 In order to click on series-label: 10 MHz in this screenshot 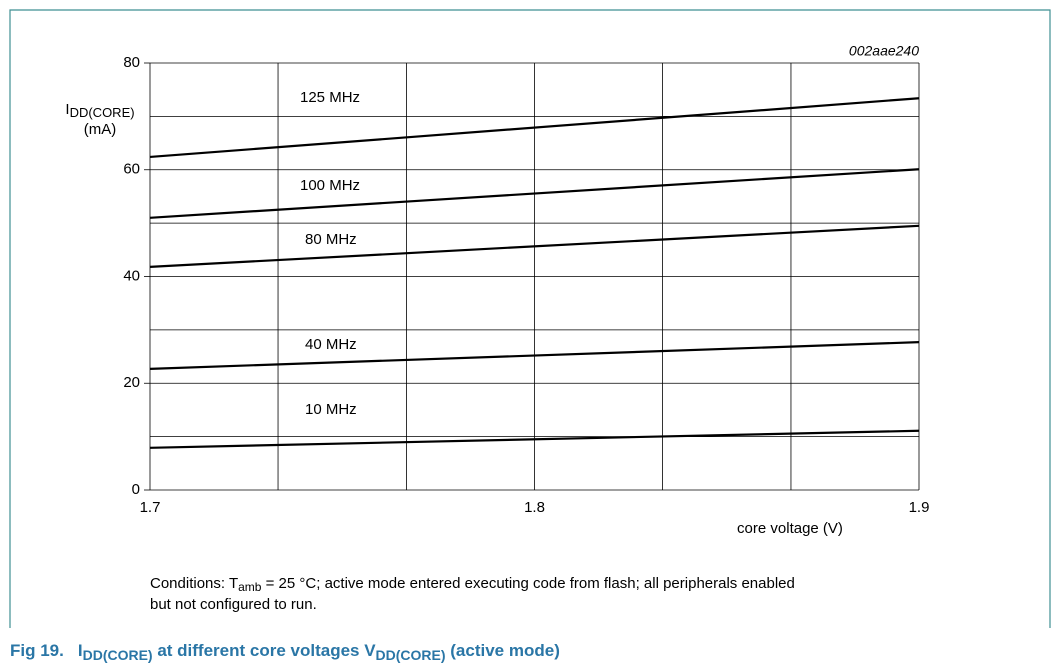, I will do `click(331, 409)`.